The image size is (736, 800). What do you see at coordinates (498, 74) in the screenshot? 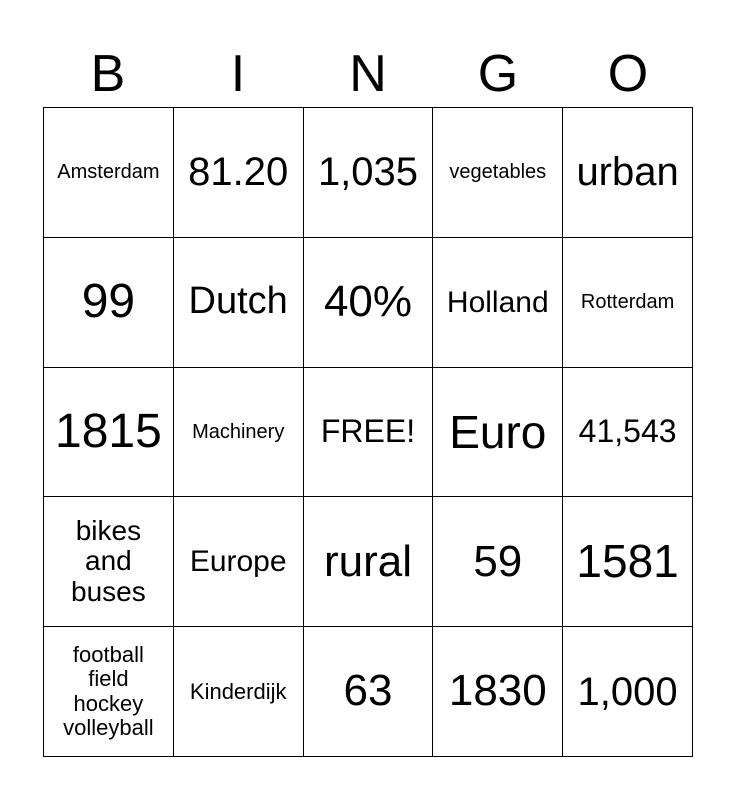
I see `header-letter-g: G` at bounding box center [498, 74].